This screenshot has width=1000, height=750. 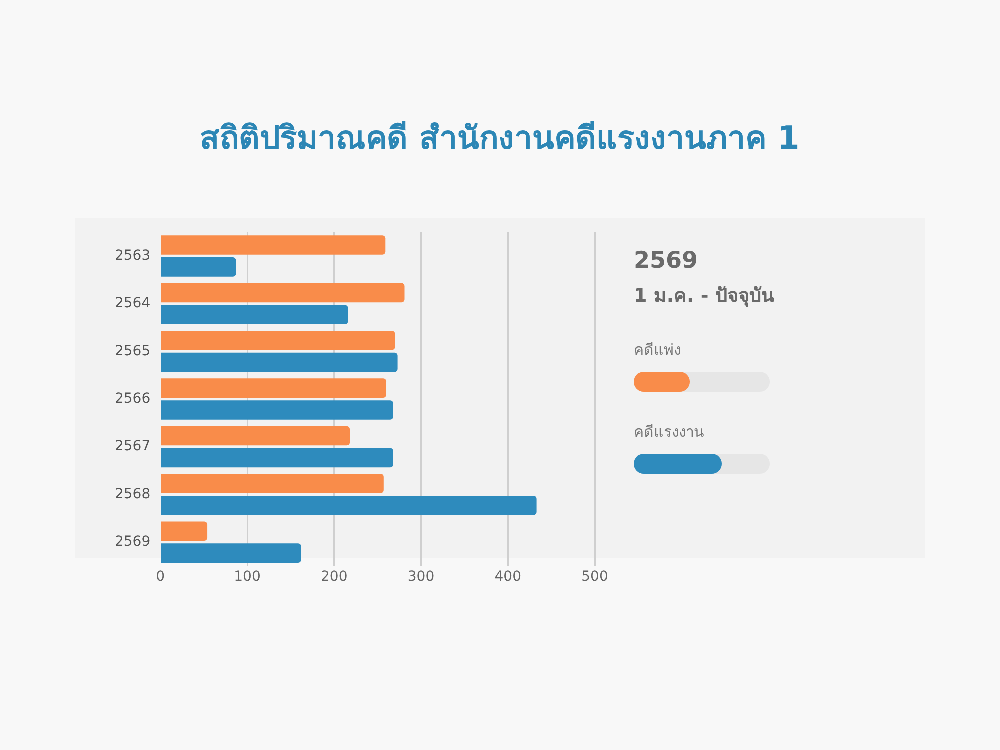 What do you see at coordinates (132, 304) in the screenshot?
I see `y-tick-label: 2564` at bounding box center [132, 304].